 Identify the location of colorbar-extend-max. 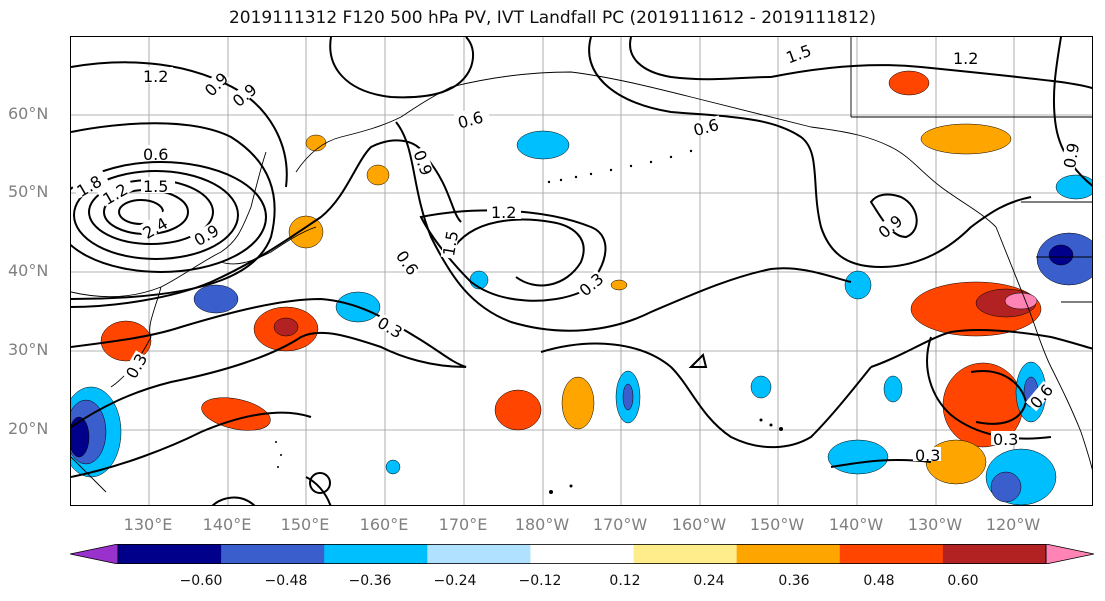
(1069, 554).